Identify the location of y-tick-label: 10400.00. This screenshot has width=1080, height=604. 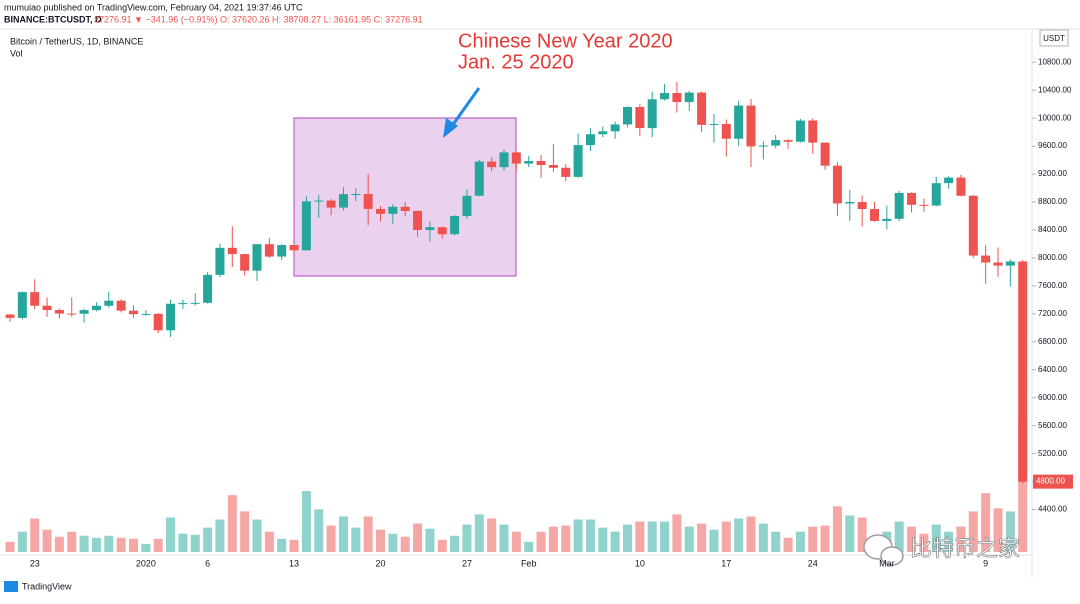
(1055, 89).